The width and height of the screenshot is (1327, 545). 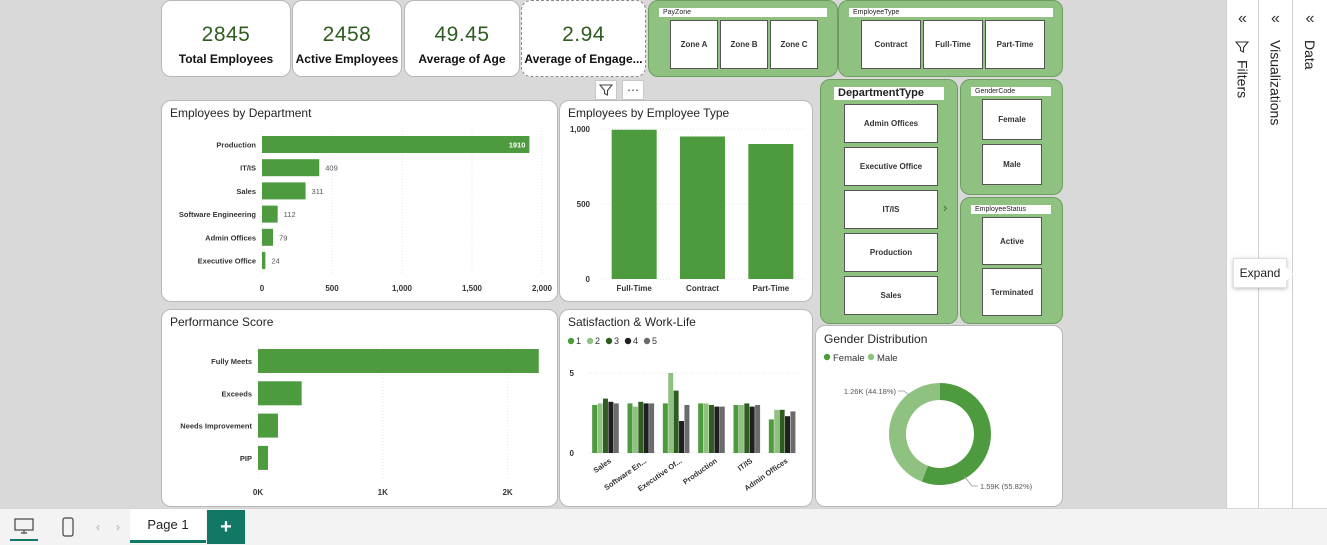 I want to click on filters-pane: « Filters, so click(x=1242, y=254).